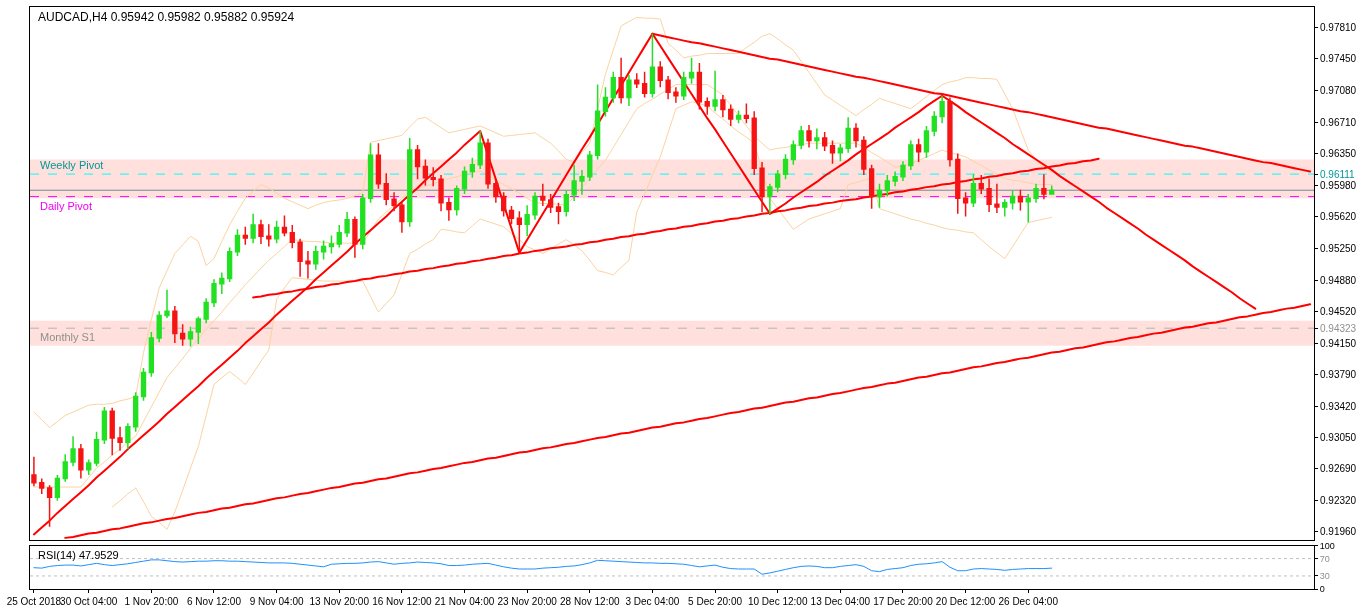 This screenshot has height=609, width=1363. What do you see at coordinates (1324, 576) in the screenshot?
I see `y-tick-label: 30` at bounding box center [1324, 576].